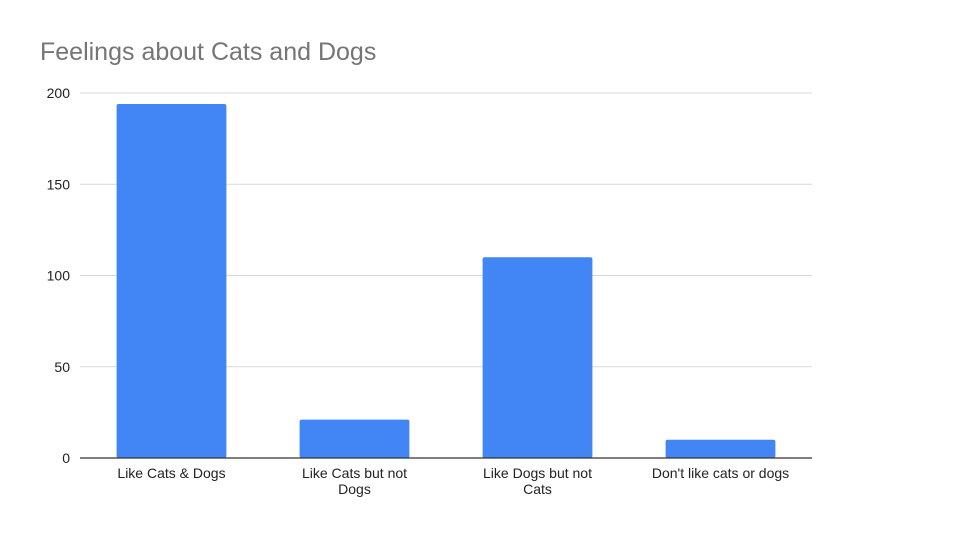 This screenshot has height=540, width=960. I want to click on chart-title: Feelings about Cats and Dogs, so click(208, 52).